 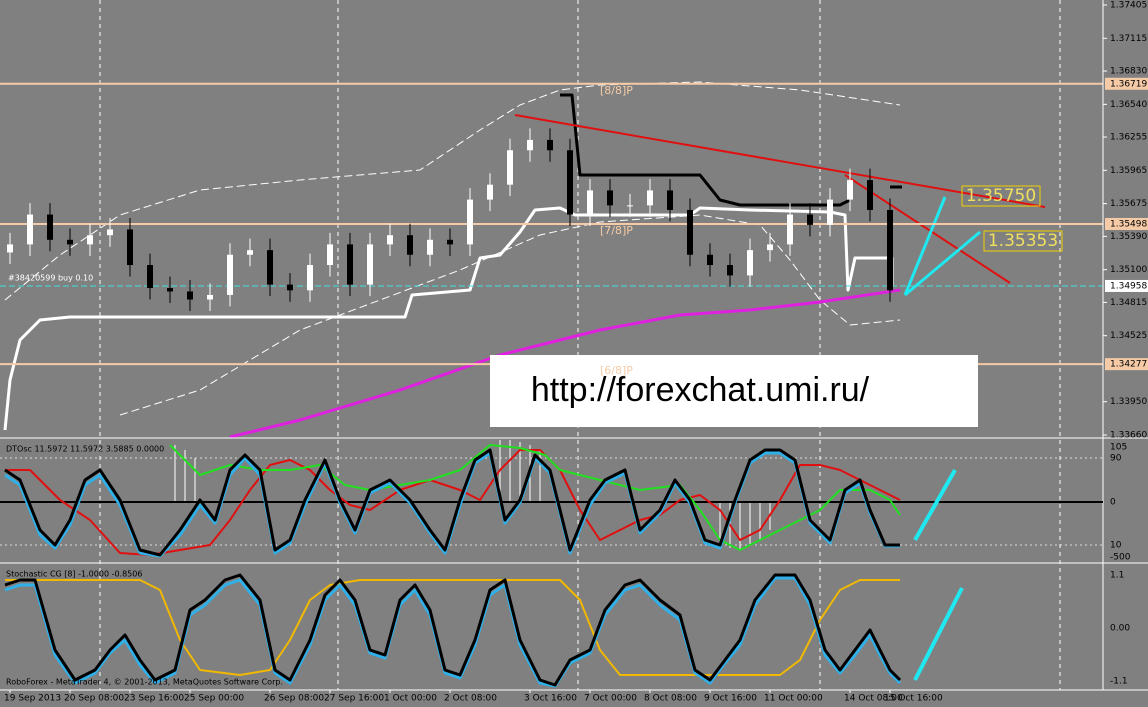 What do you see at coordinates (74, 574) in the screenshot?
I see `panel-title: Stochastic CG [8] -1.0000 -0.8506` at bounding box center [74, 574].